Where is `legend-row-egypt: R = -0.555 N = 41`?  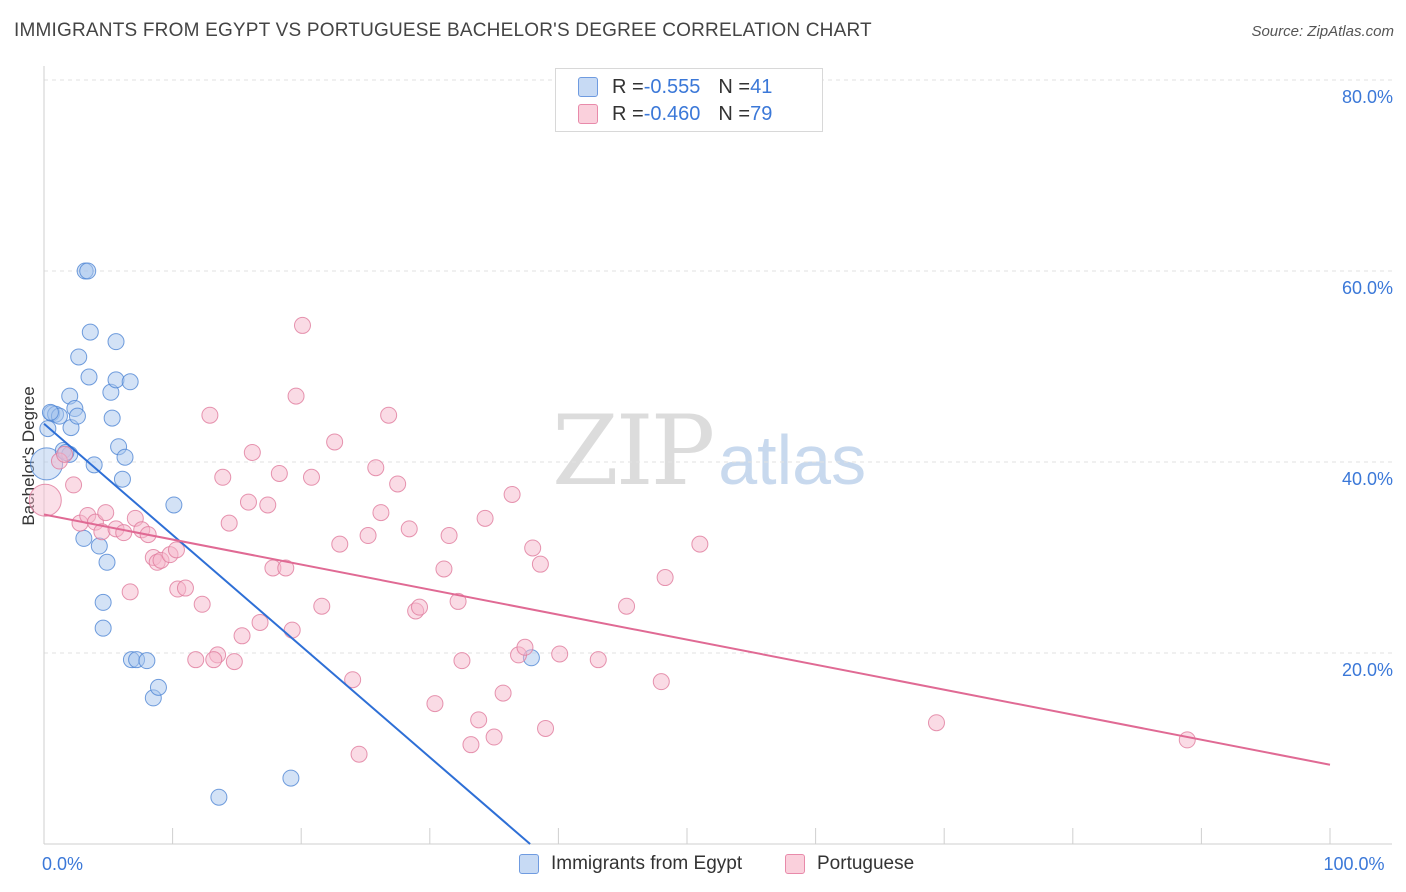 legend-row-egypt: R = -0.555 N = 41 is located at coordinates (675, 87).